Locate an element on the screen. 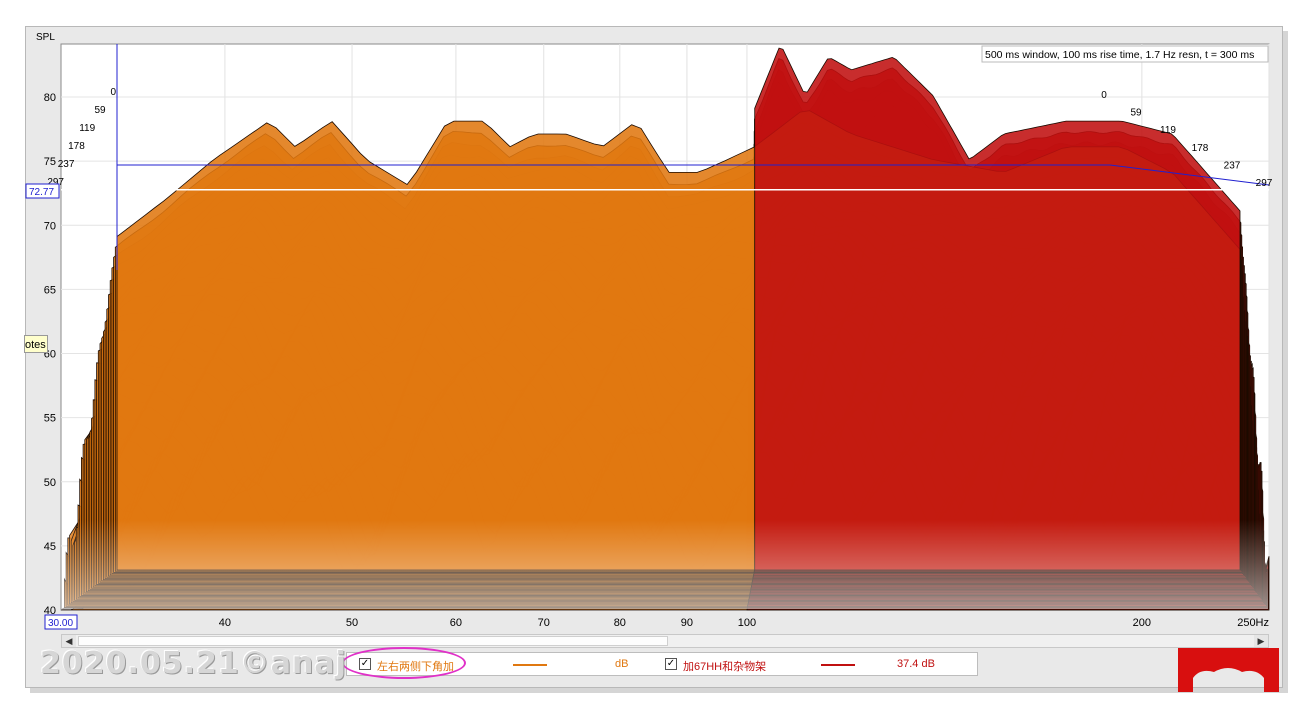  y-tick-label: 55 is located at coordinates (50, 419).